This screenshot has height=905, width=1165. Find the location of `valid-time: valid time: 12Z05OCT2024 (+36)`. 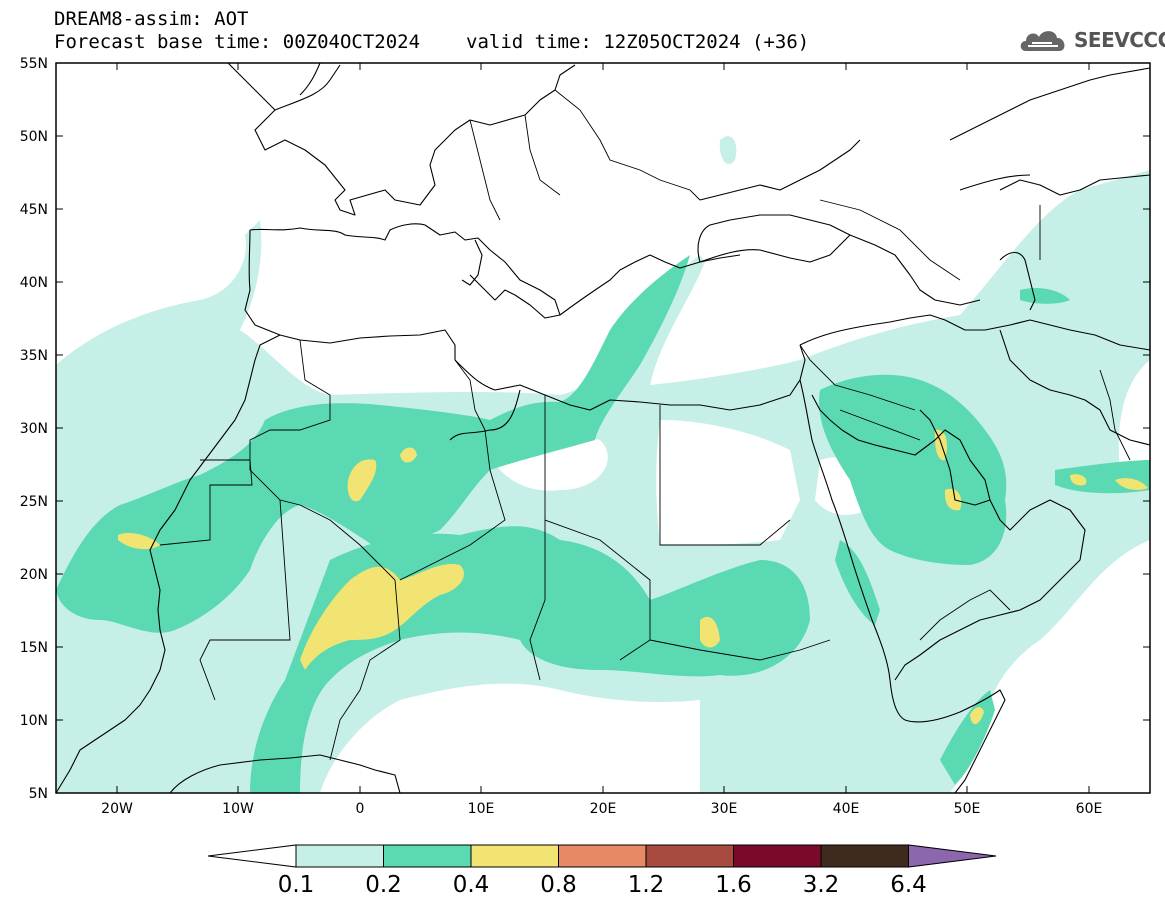

valid-time: valid time: 12Z05OCT2024 (+36) is located at coordinates (638, 42).